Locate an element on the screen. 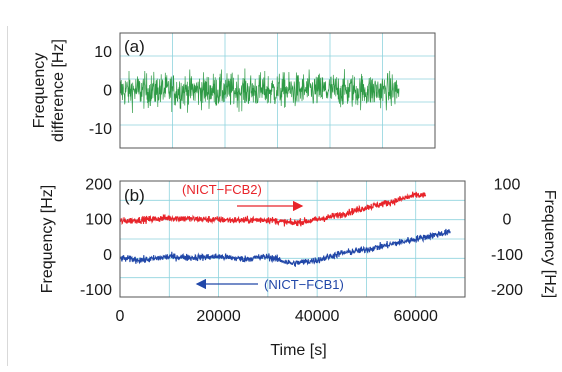 The width and height of the screenshot is (562, 372). right-y-tick-label: 0 is located at coordinates (507, 220).